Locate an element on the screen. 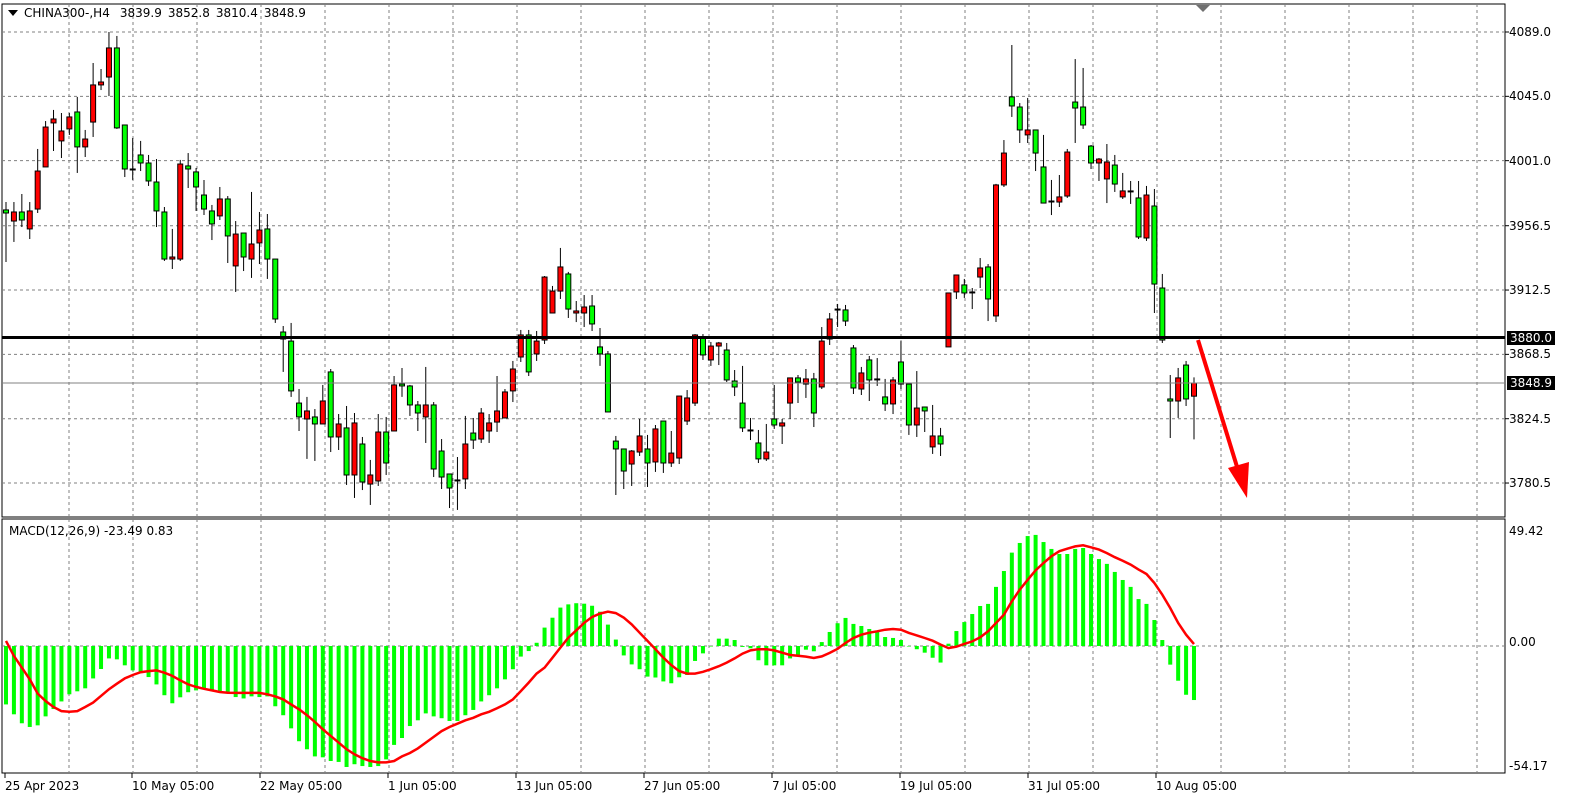 The height and width of the screenshot is (811, 1583). arrow-down-icon is located at coordinates (1238, 480).